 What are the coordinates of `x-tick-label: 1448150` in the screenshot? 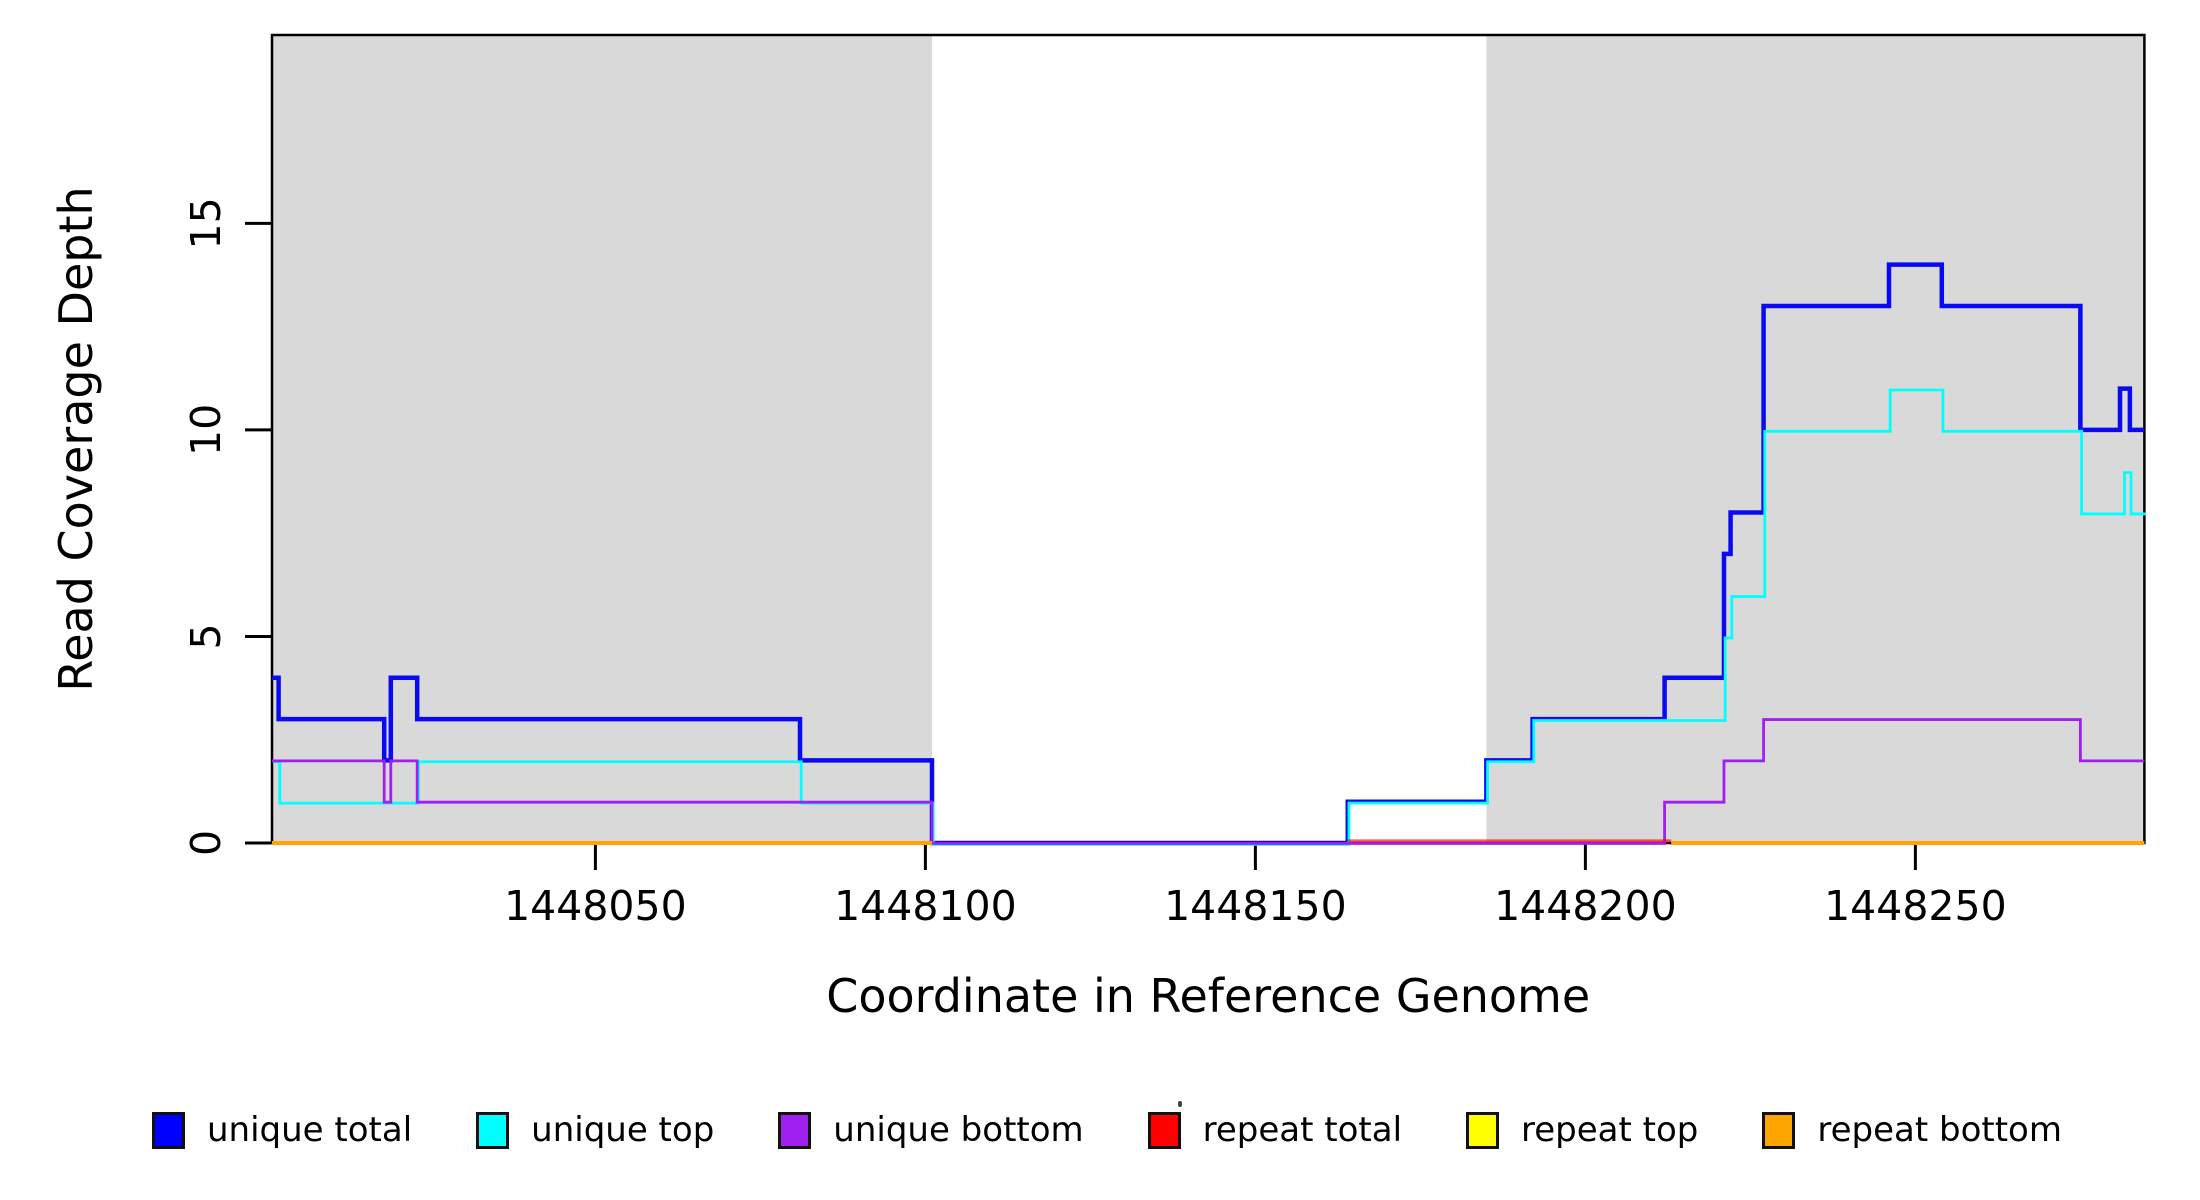 It's located at (1255, 906).